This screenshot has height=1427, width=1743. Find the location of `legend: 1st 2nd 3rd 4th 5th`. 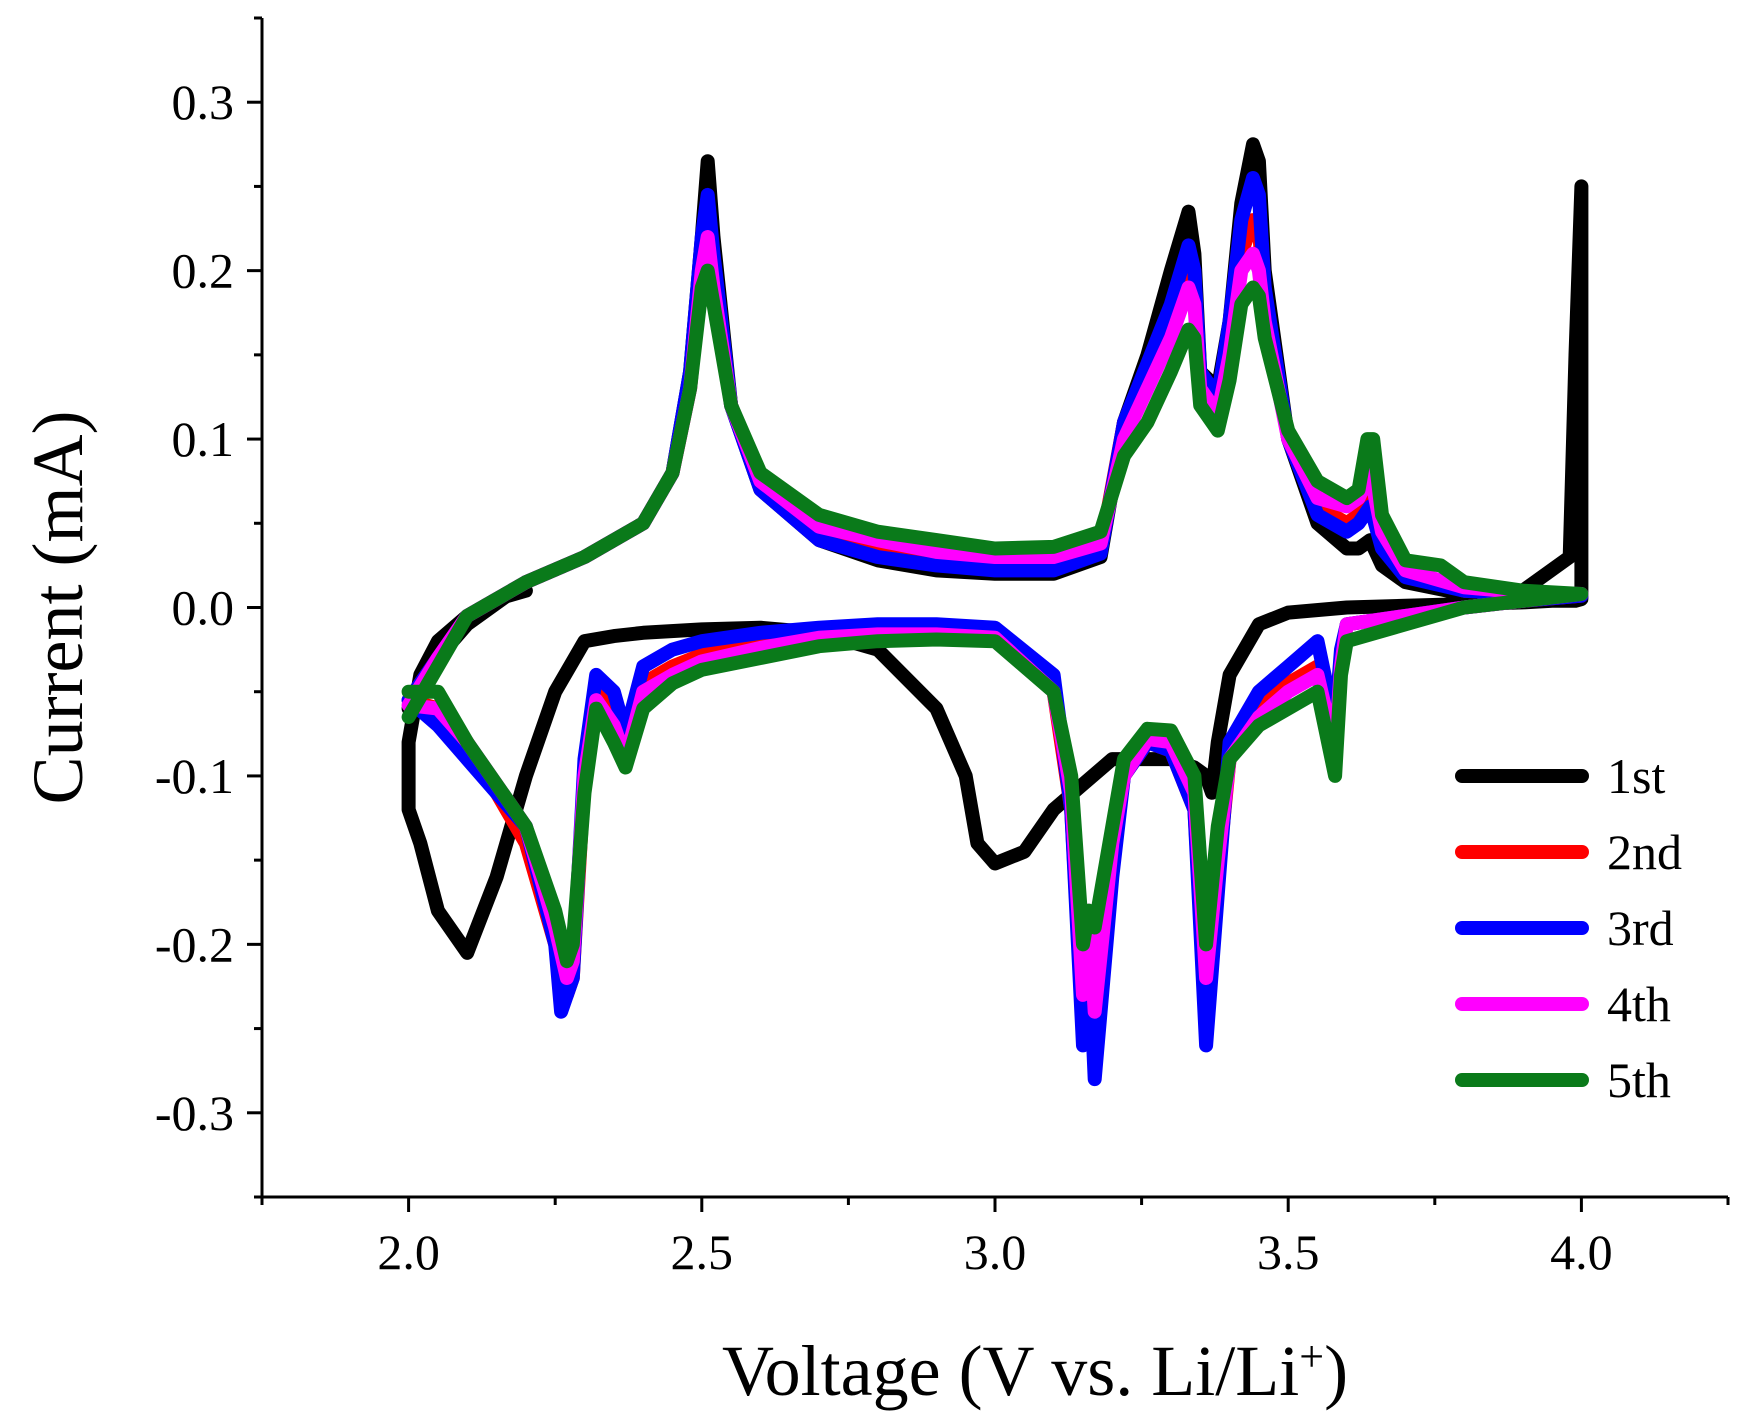

legend: 1st 2nd 3rd 4th 5th is located at coordinates (1568, 928).